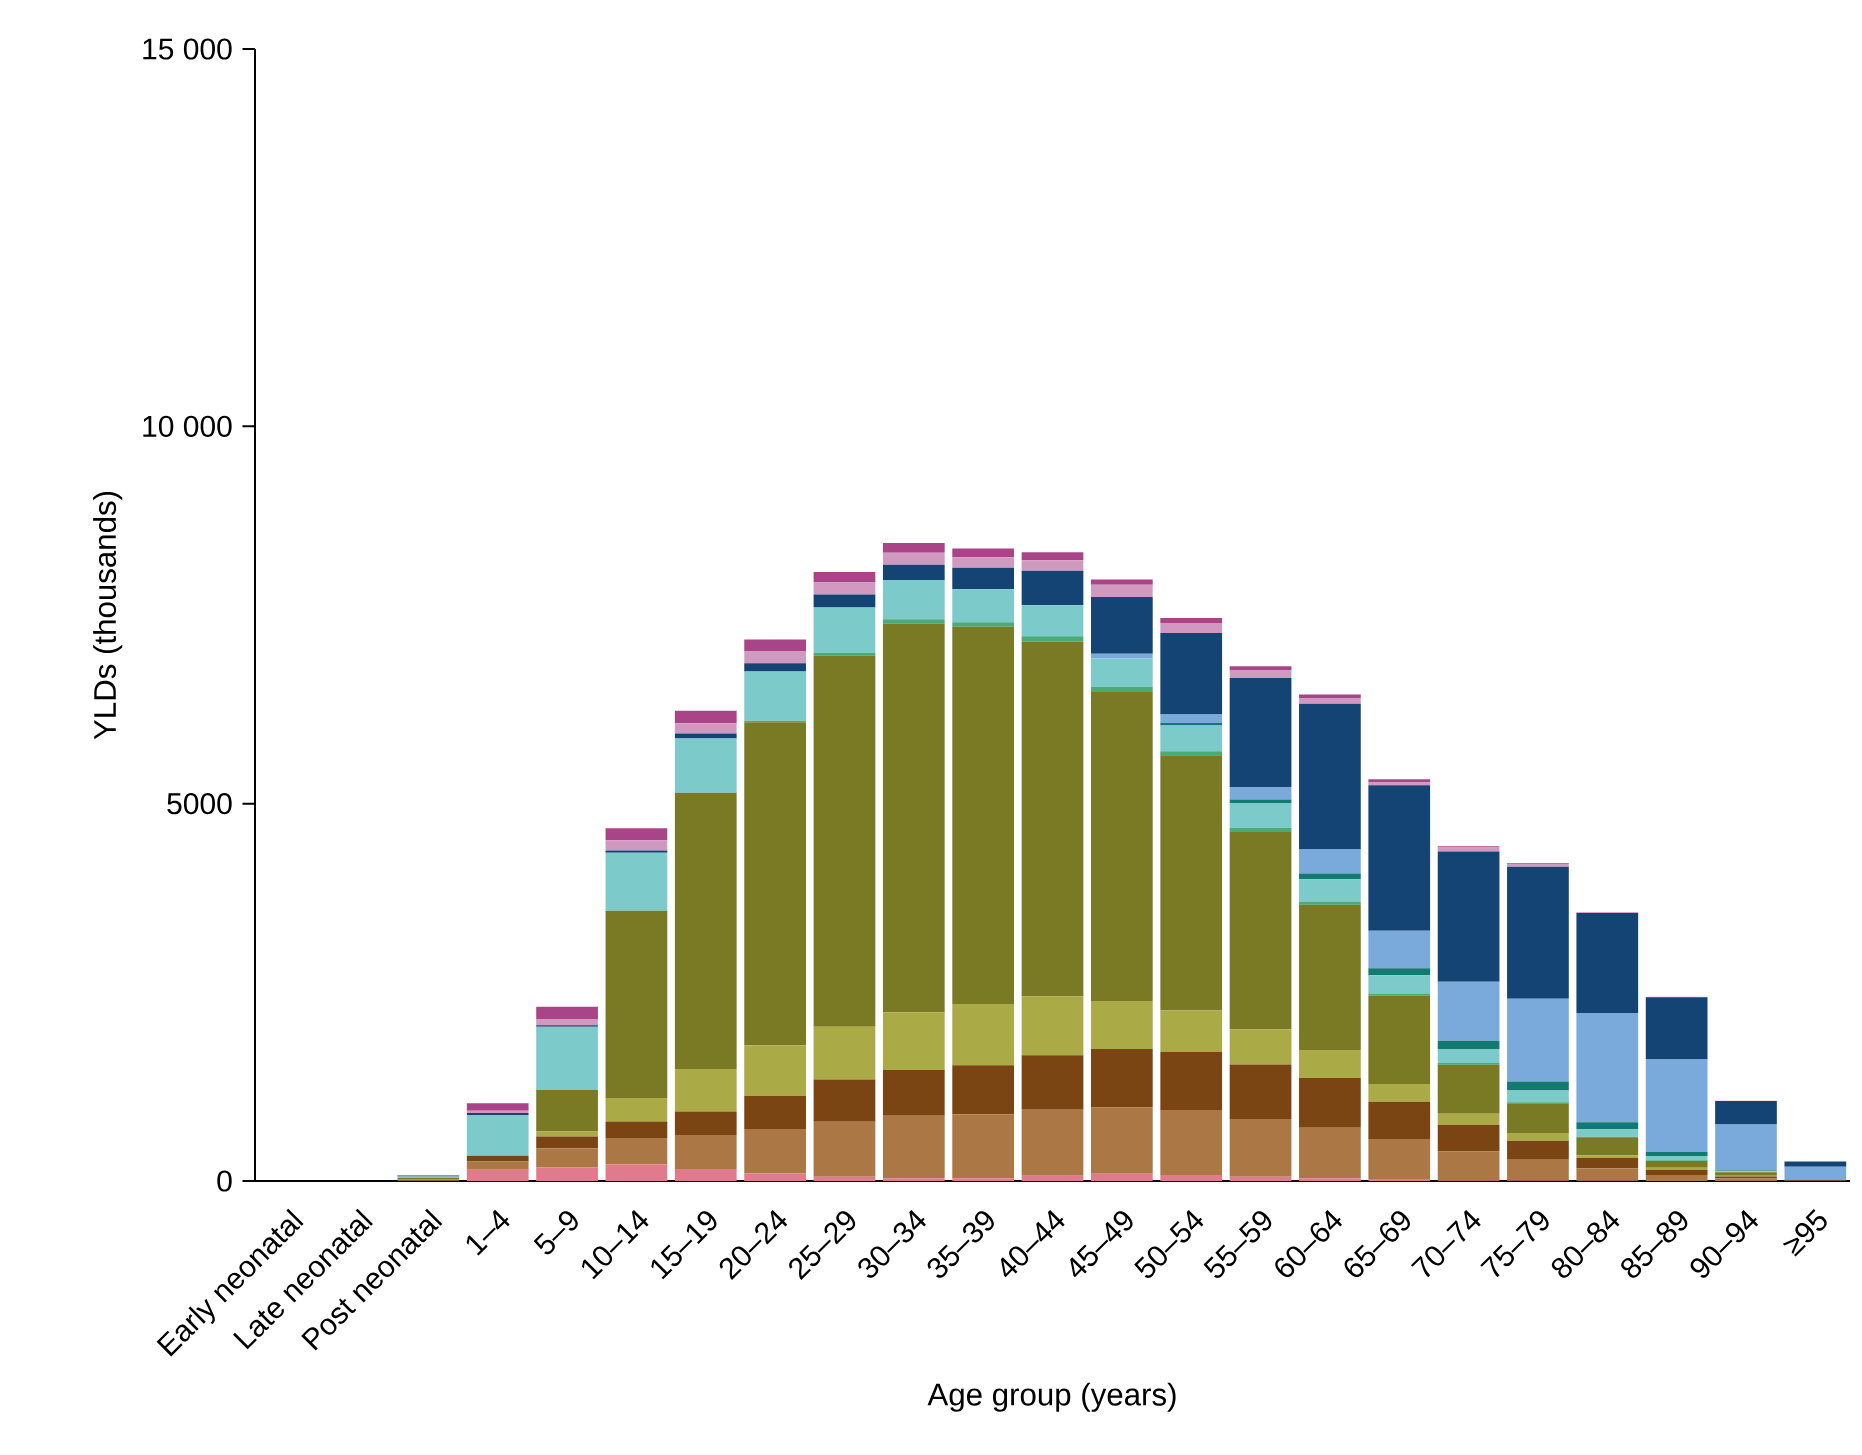 The width and height of the screenshot is (1862, 1455). I want to click on y-tick-label: 15 000, so click(187, 49).